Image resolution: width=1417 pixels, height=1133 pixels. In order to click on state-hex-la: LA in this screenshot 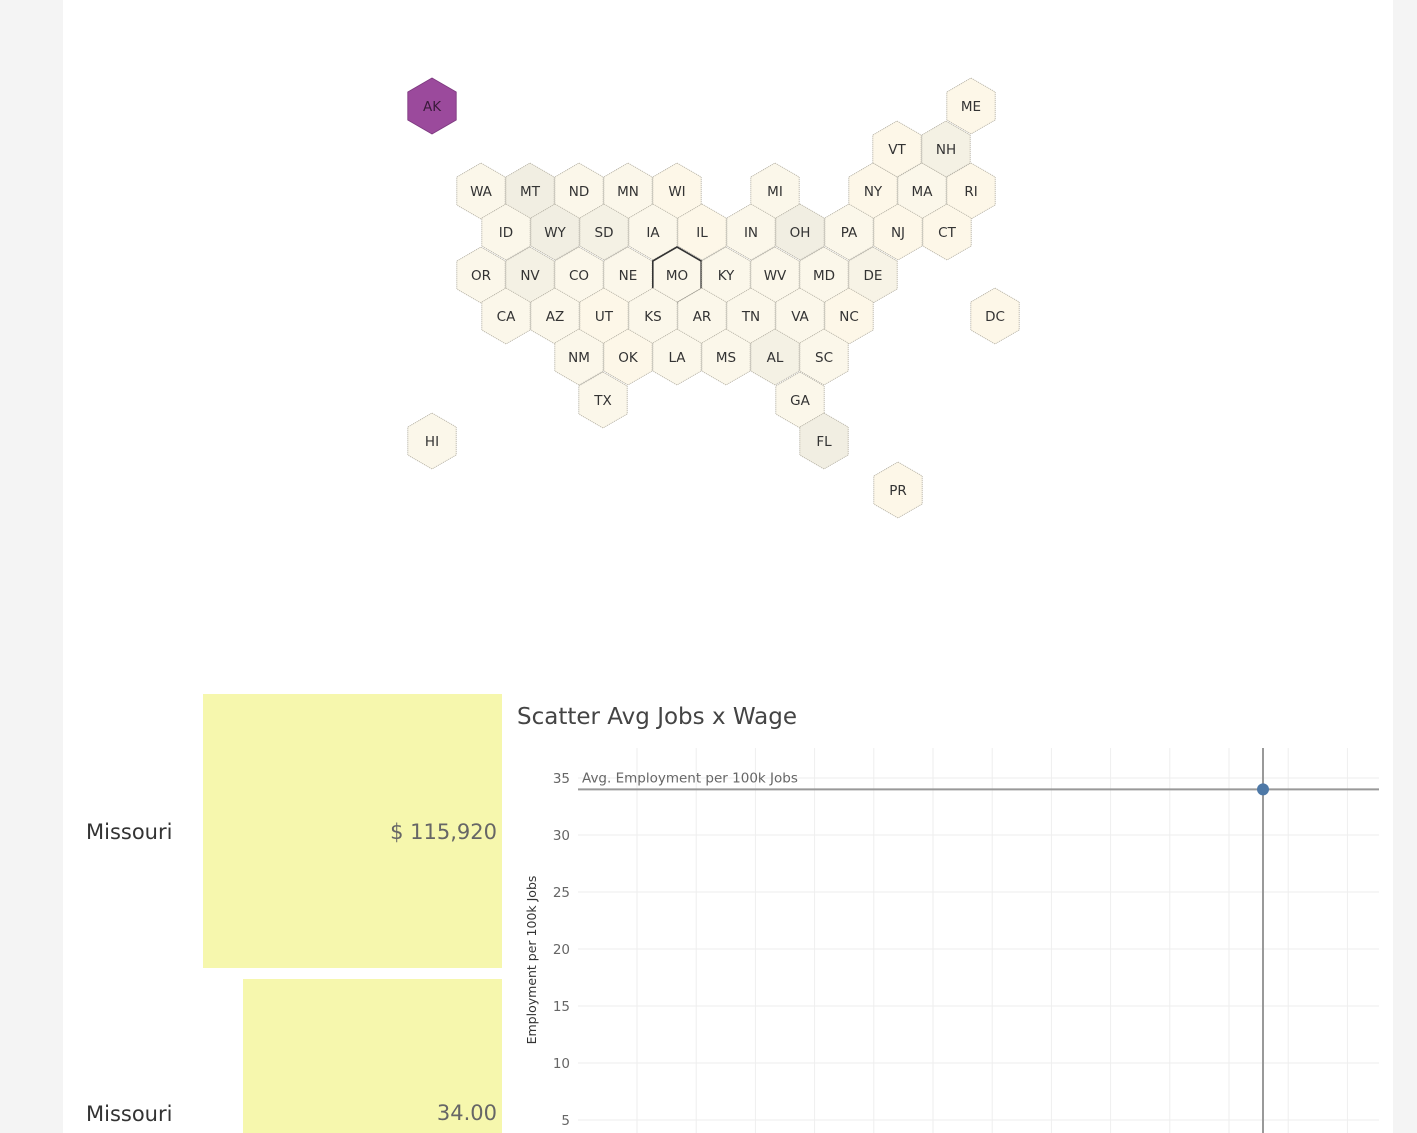, I will do `click(677, 357)`.